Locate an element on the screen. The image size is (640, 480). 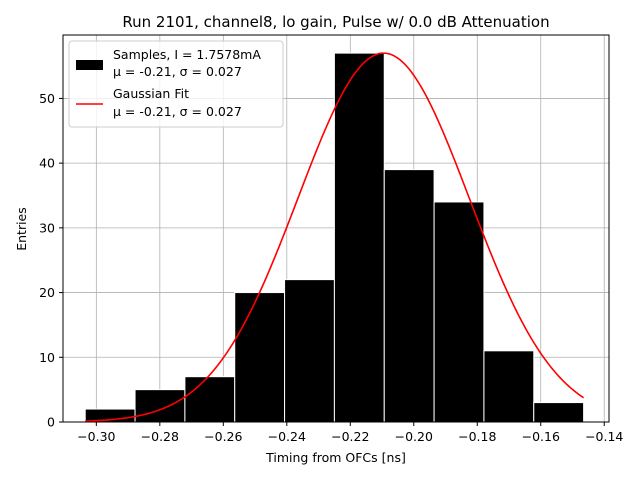
legend-label-fit-line2: μ = -0.21, σ = 0.027 is located at coordinates (177, 111).